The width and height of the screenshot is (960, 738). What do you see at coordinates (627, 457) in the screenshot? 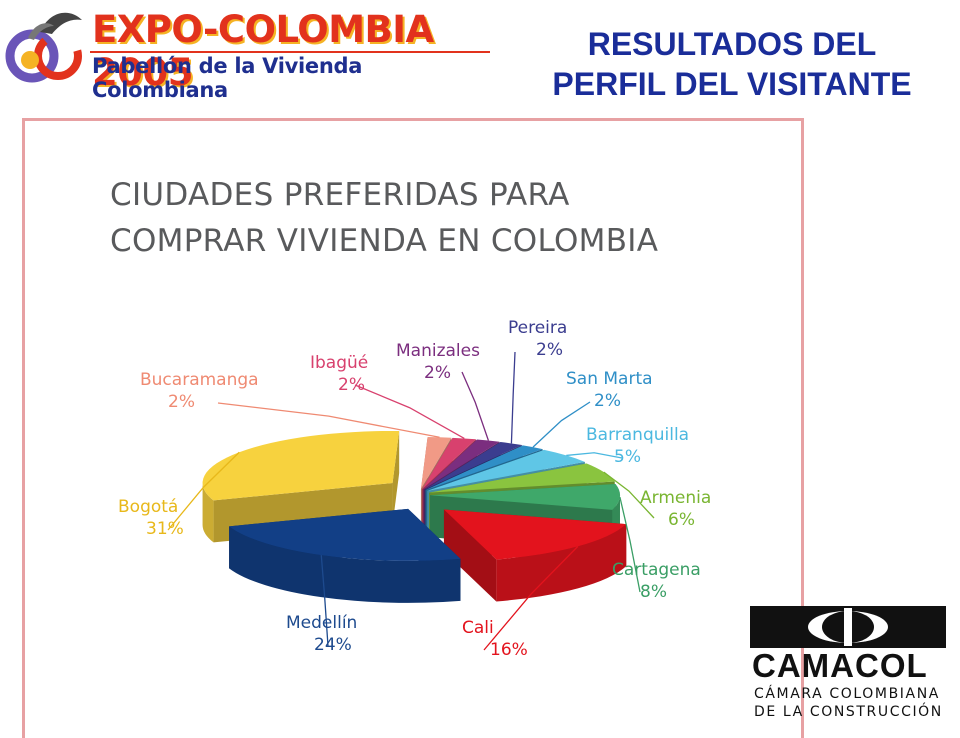
I see `slice-value-barranquilla: 5%` at bounding box center [627, 457].